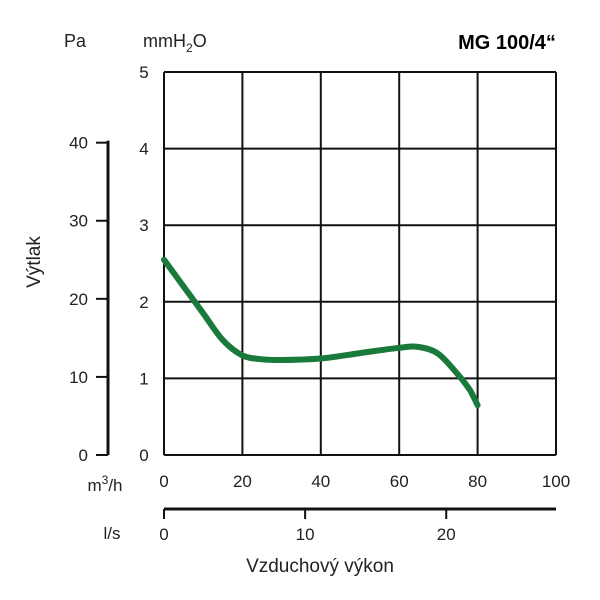 The width and height of the screenshot is (600, 600). Describe the element at coordinates (320, 481) in the screenshot. I see `x-tick-label-m3h: 40` at that location.